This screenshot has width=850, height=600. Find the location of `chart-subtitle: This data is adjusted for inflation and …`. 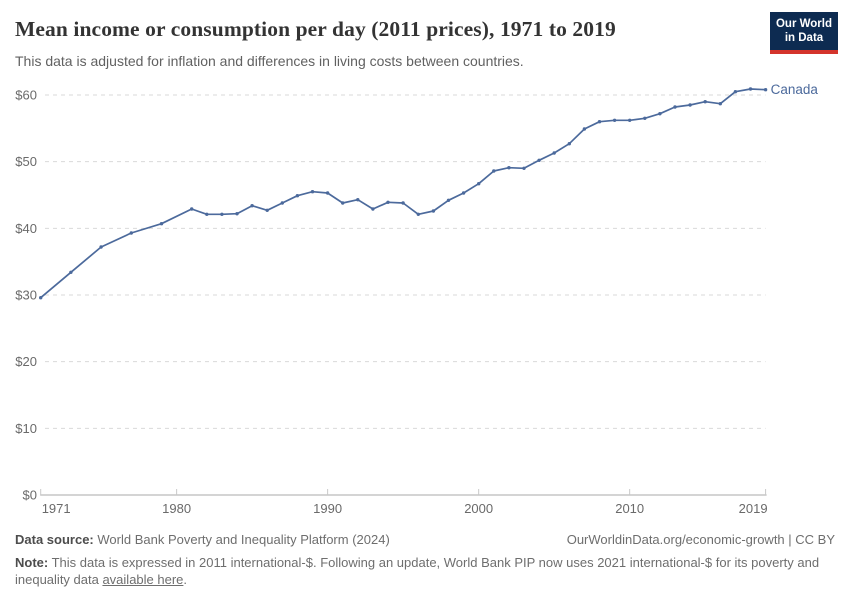

chart-subtitle: This data is adjusted for inflation and … is located at coordinates (269, 61).